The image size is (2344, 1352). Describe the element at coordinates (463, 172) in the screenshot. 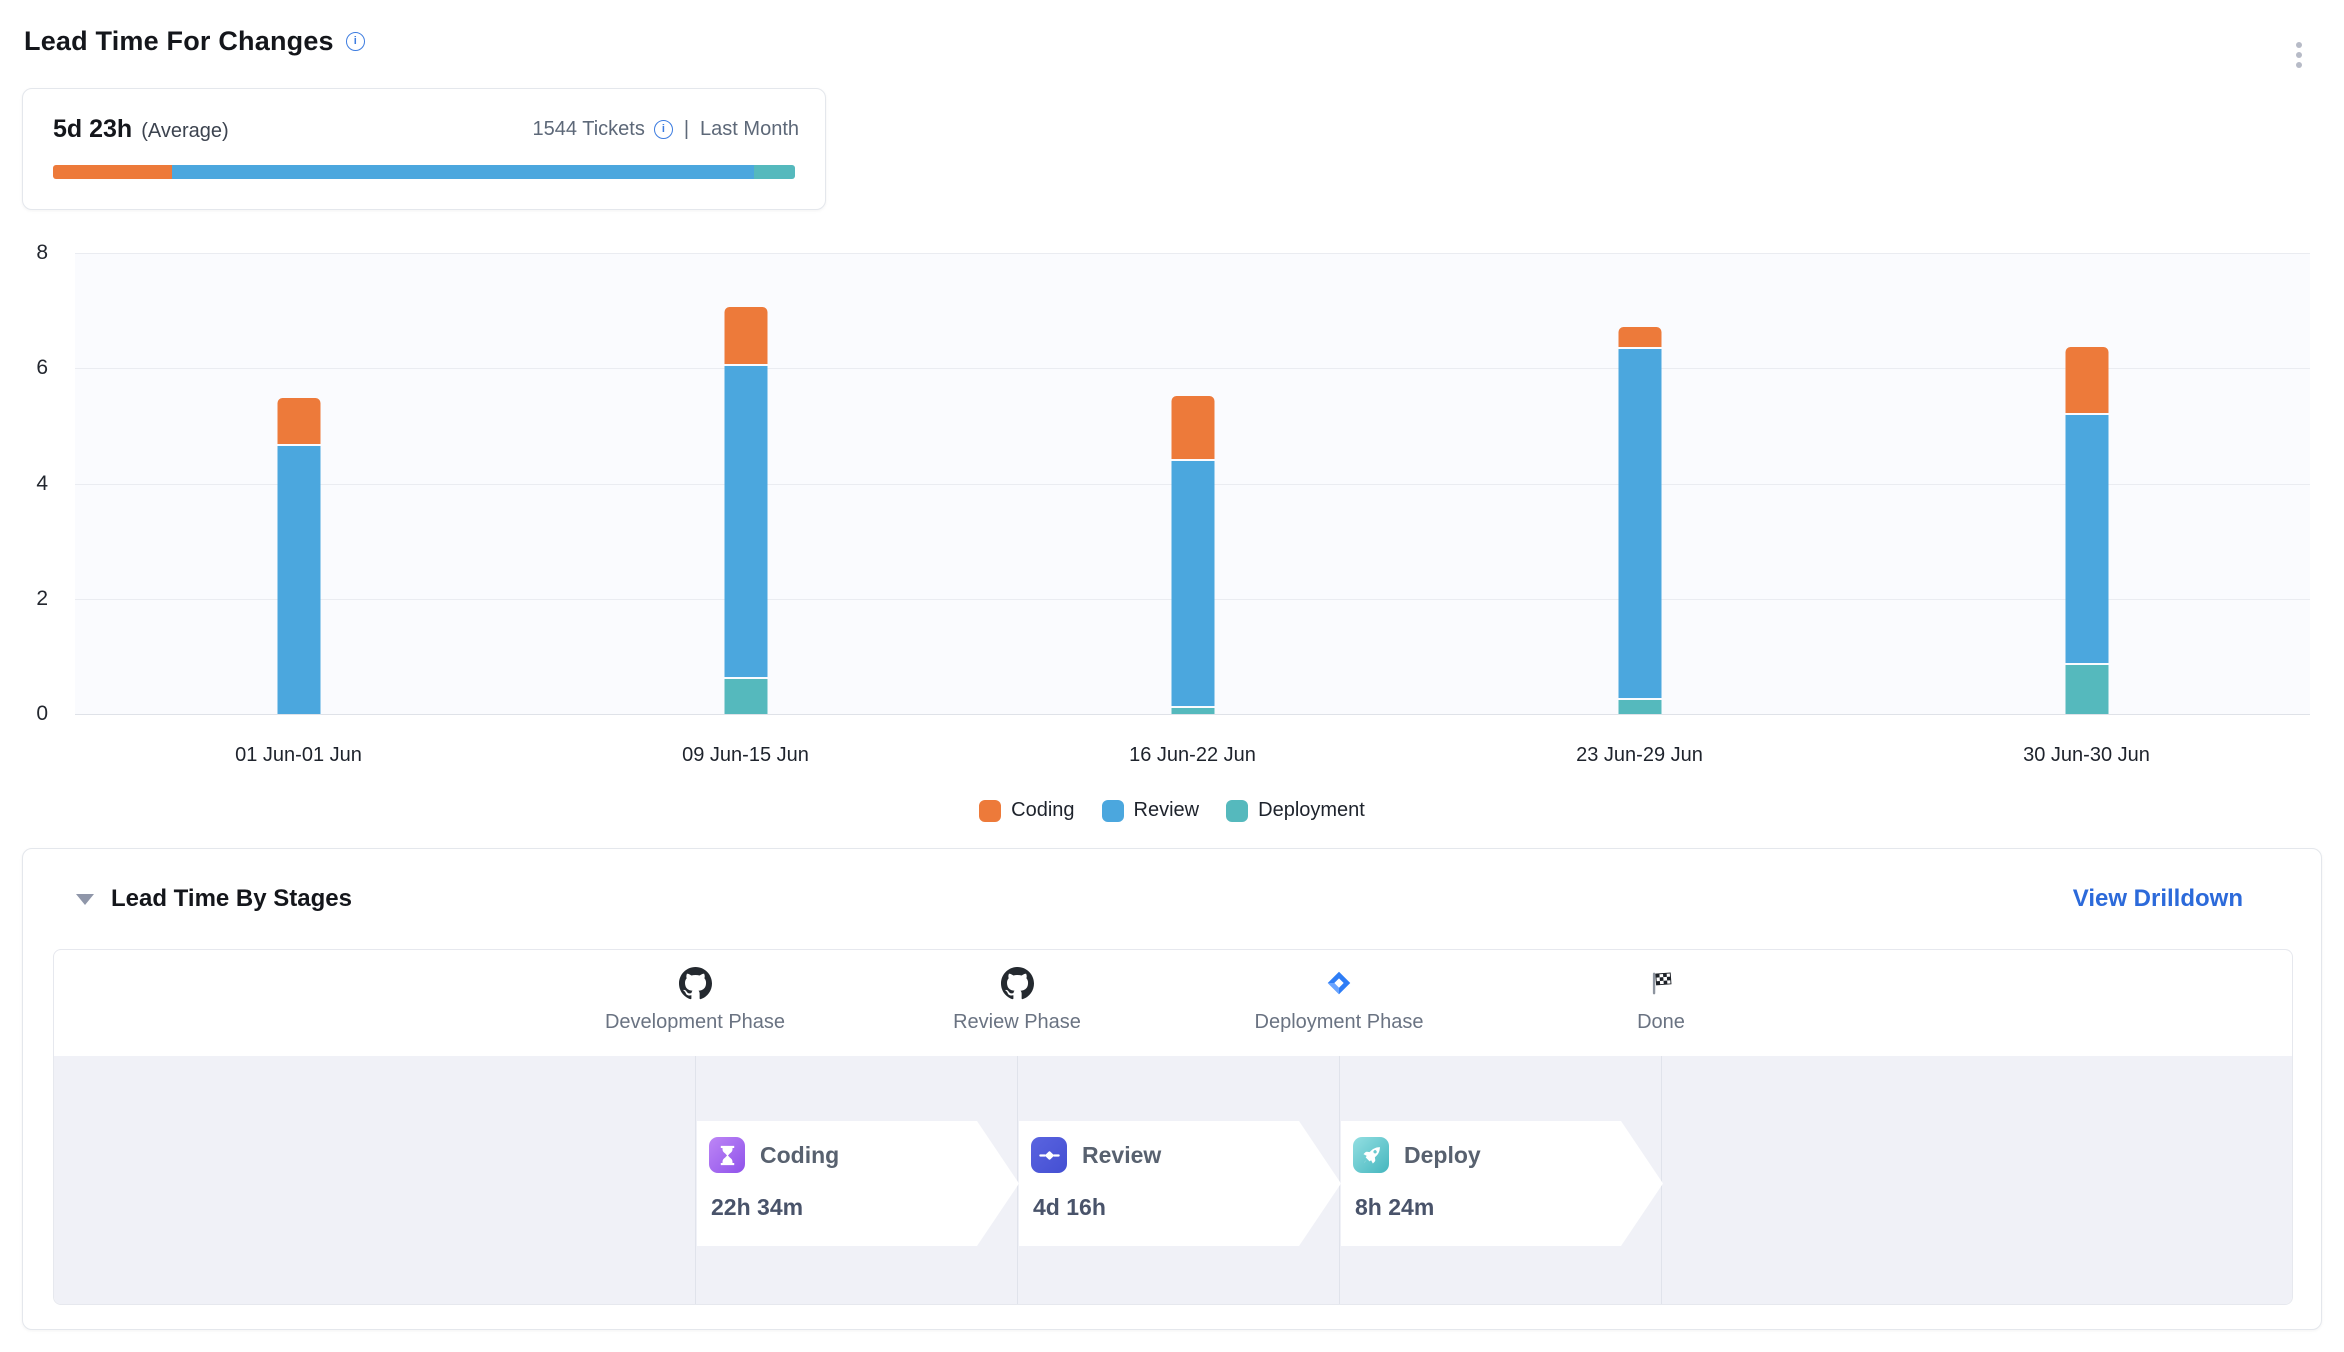

I see `progress-segment-review` at that location.